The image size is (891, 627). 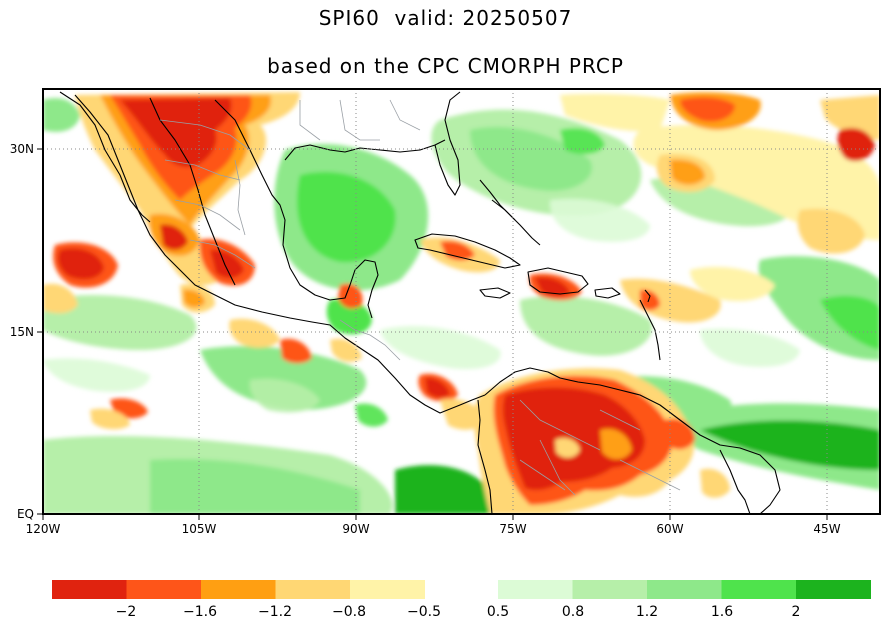 What do you see at coordinates (826, 529) in the screenshot?
I see `lon-label-45w: 45W` at bounding box center [826, 529].